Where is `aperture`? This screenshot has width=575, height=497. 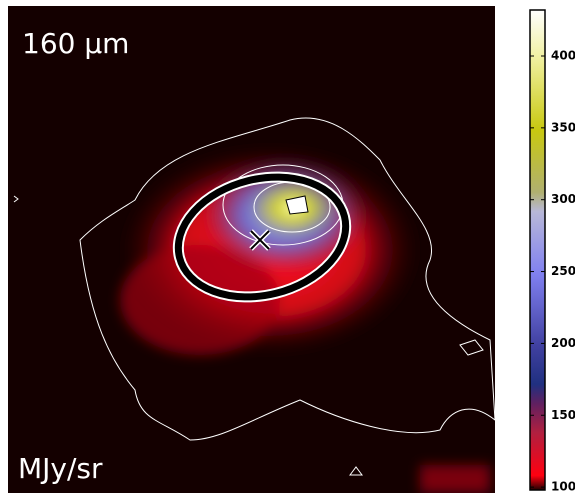
aperture is located at coordinates (262, 237).